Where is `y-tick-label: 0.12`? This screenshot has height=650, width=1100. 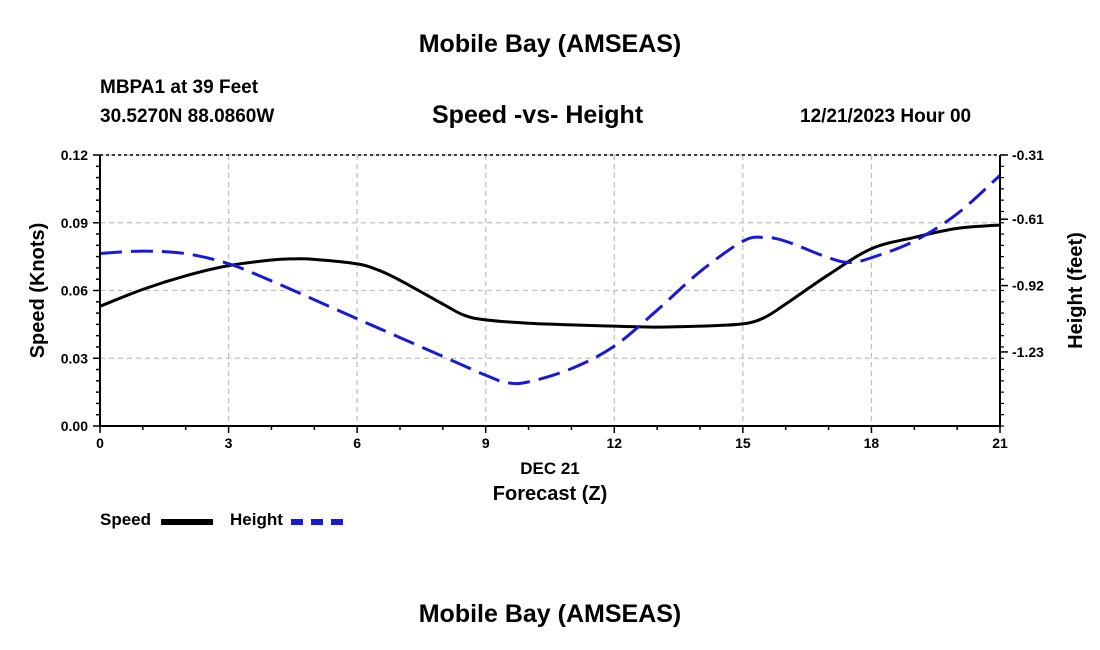 y-tick-label: 0.12 is located at coordinates (74, 155).